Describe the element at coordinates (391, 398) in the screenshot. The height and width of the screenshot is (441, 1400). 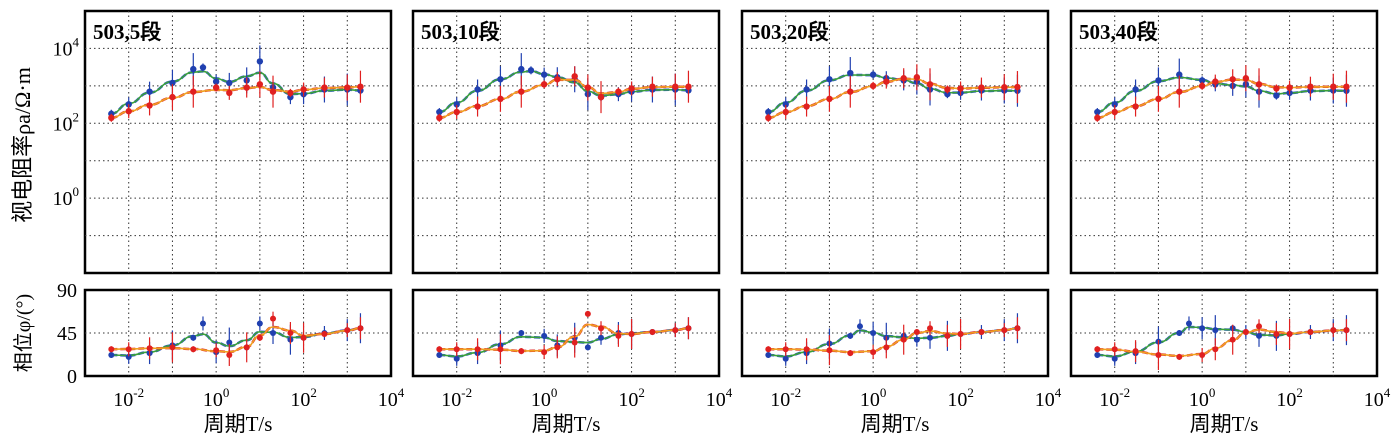
I see `x-tick-label: 10⁴` at that location.